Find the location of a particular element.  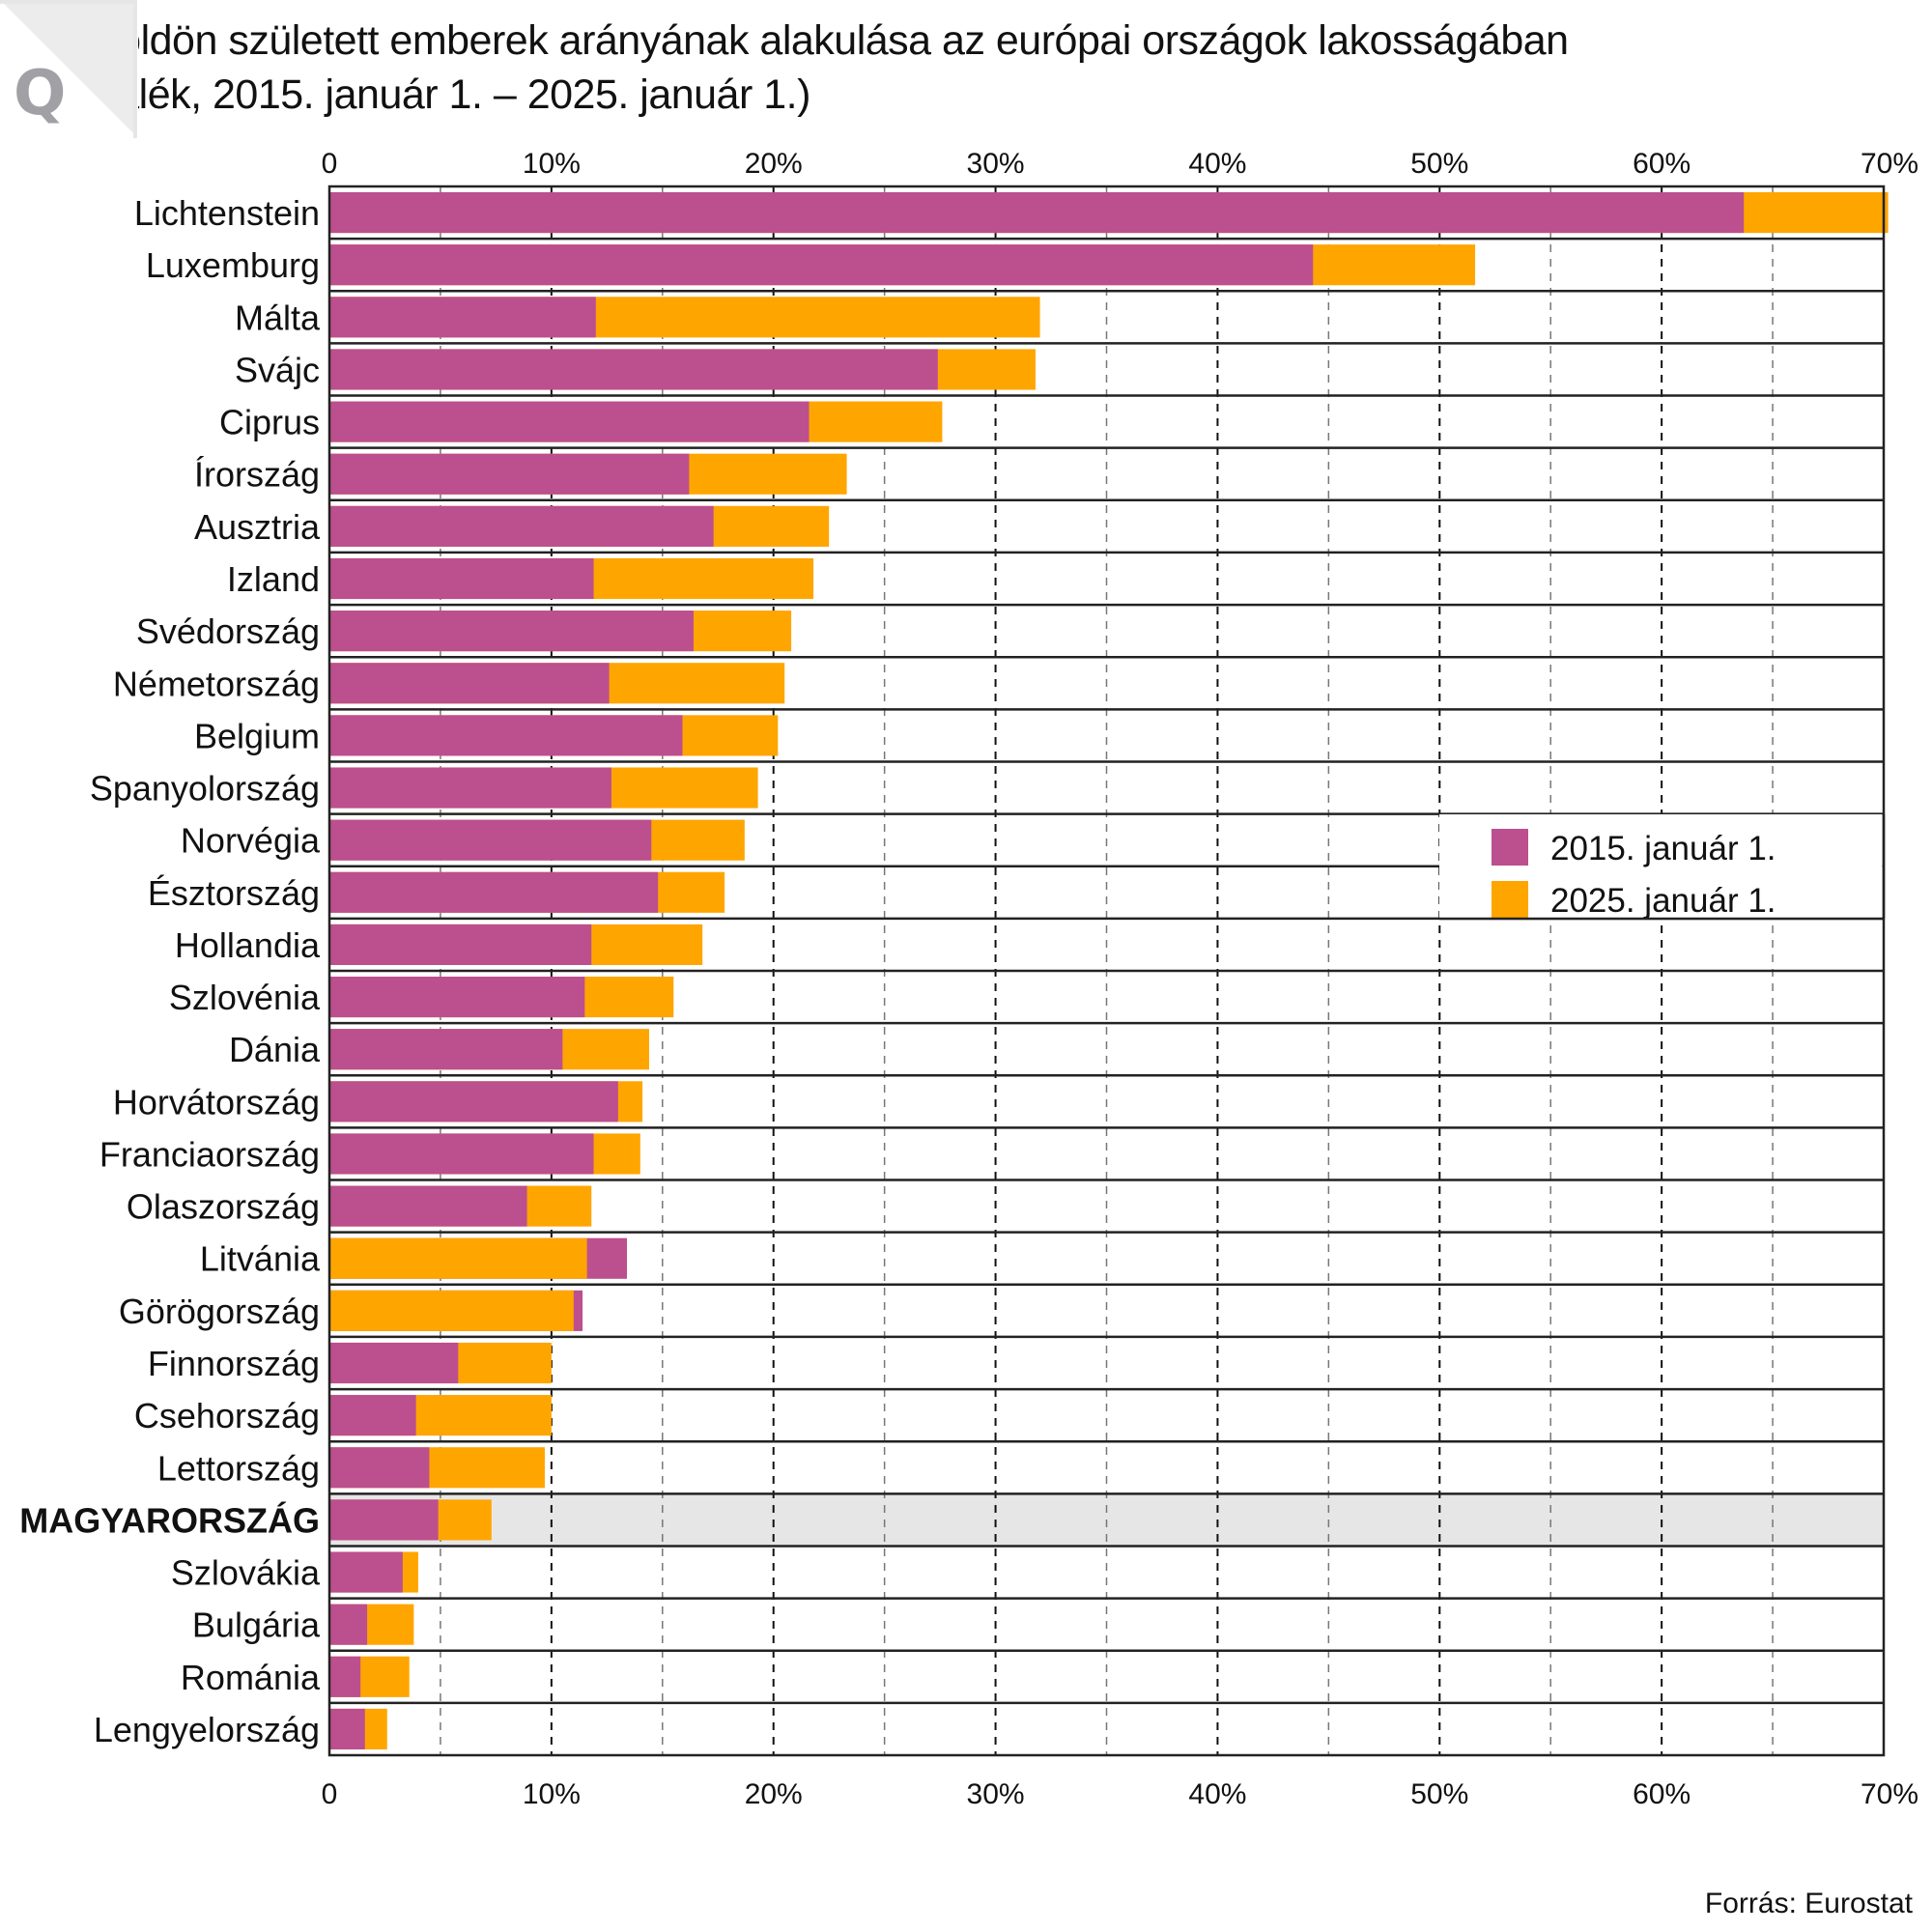

category-label: Észtország is located at coordinates (234, 893).